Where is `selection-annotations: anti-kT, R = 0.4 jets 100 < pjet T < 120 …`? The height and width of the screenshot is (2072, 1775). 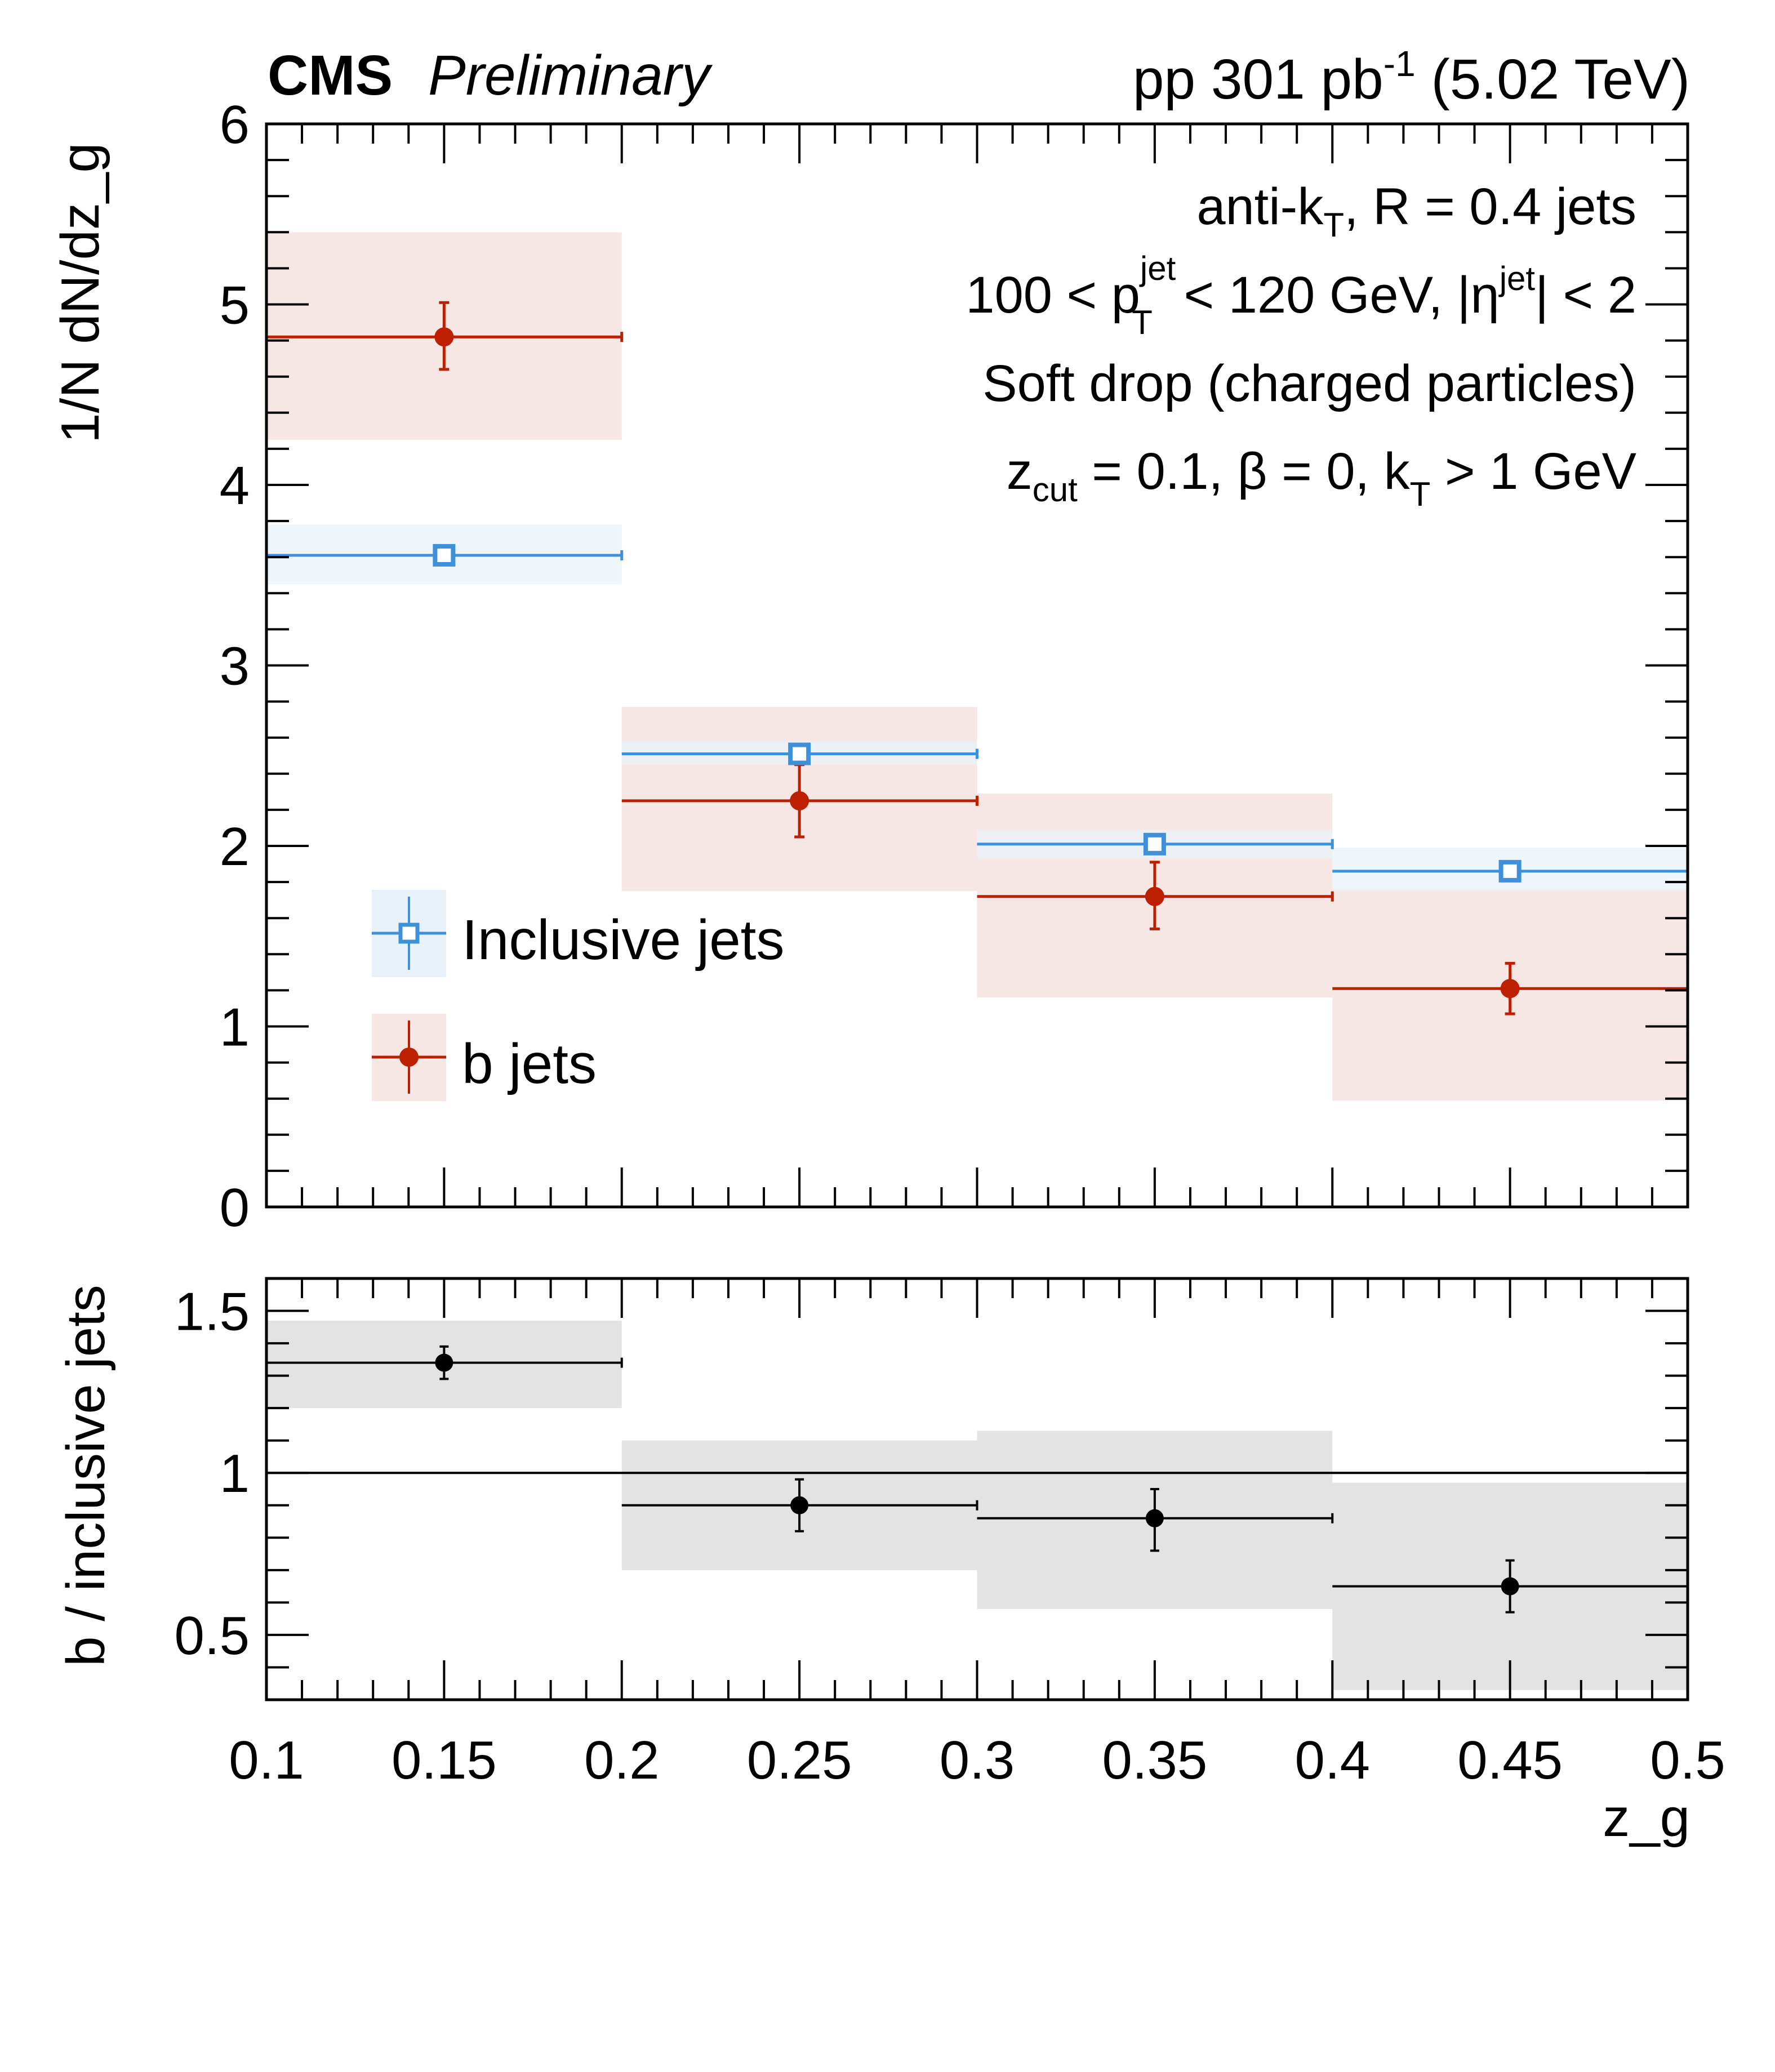
selection-annotations: anti-kT, R = 0.4 jets 100 < pjet T < 120 … is located at coordinates (1301, 345).